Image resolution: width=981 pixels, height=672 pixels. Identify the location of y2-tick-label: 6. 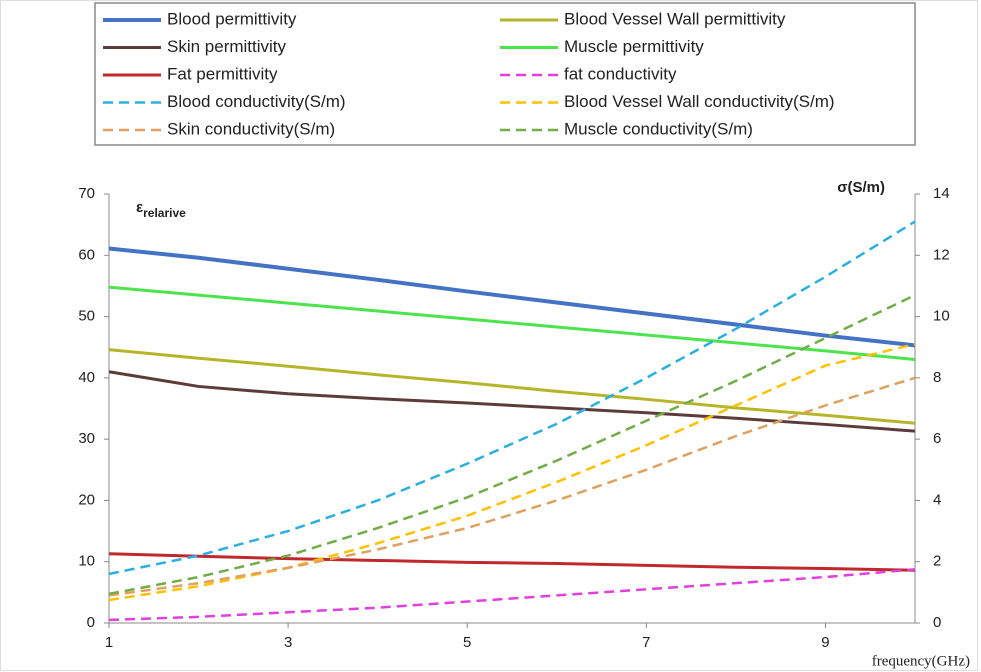
(937, 438).